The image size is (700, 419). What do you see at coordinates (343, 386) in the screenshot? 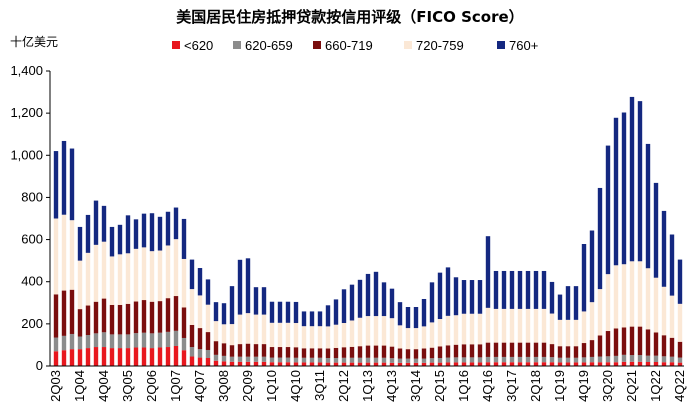
I see `x-tick-label: 2Q12` at bounding box center [343, 386].